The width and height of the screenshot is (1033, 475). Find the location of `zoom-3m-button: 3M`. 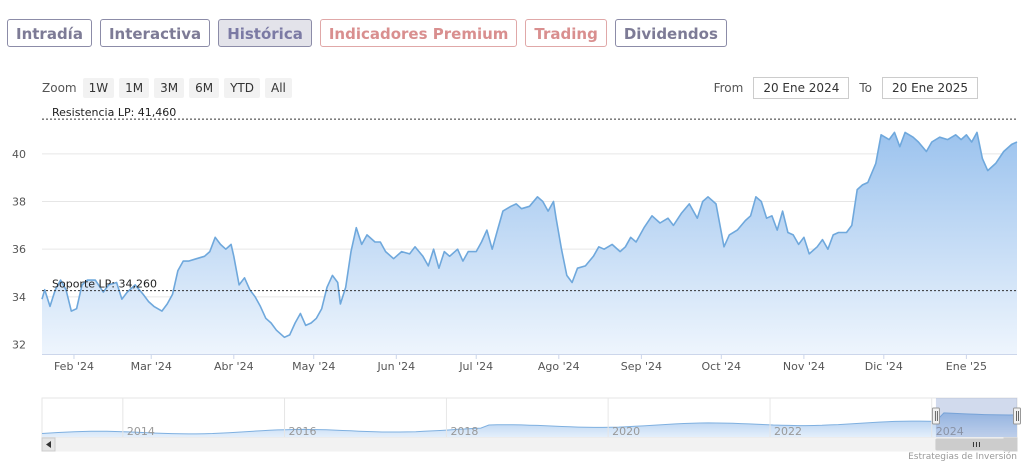

zoom-3m-button: 3M is located at coordinates (169, 88).